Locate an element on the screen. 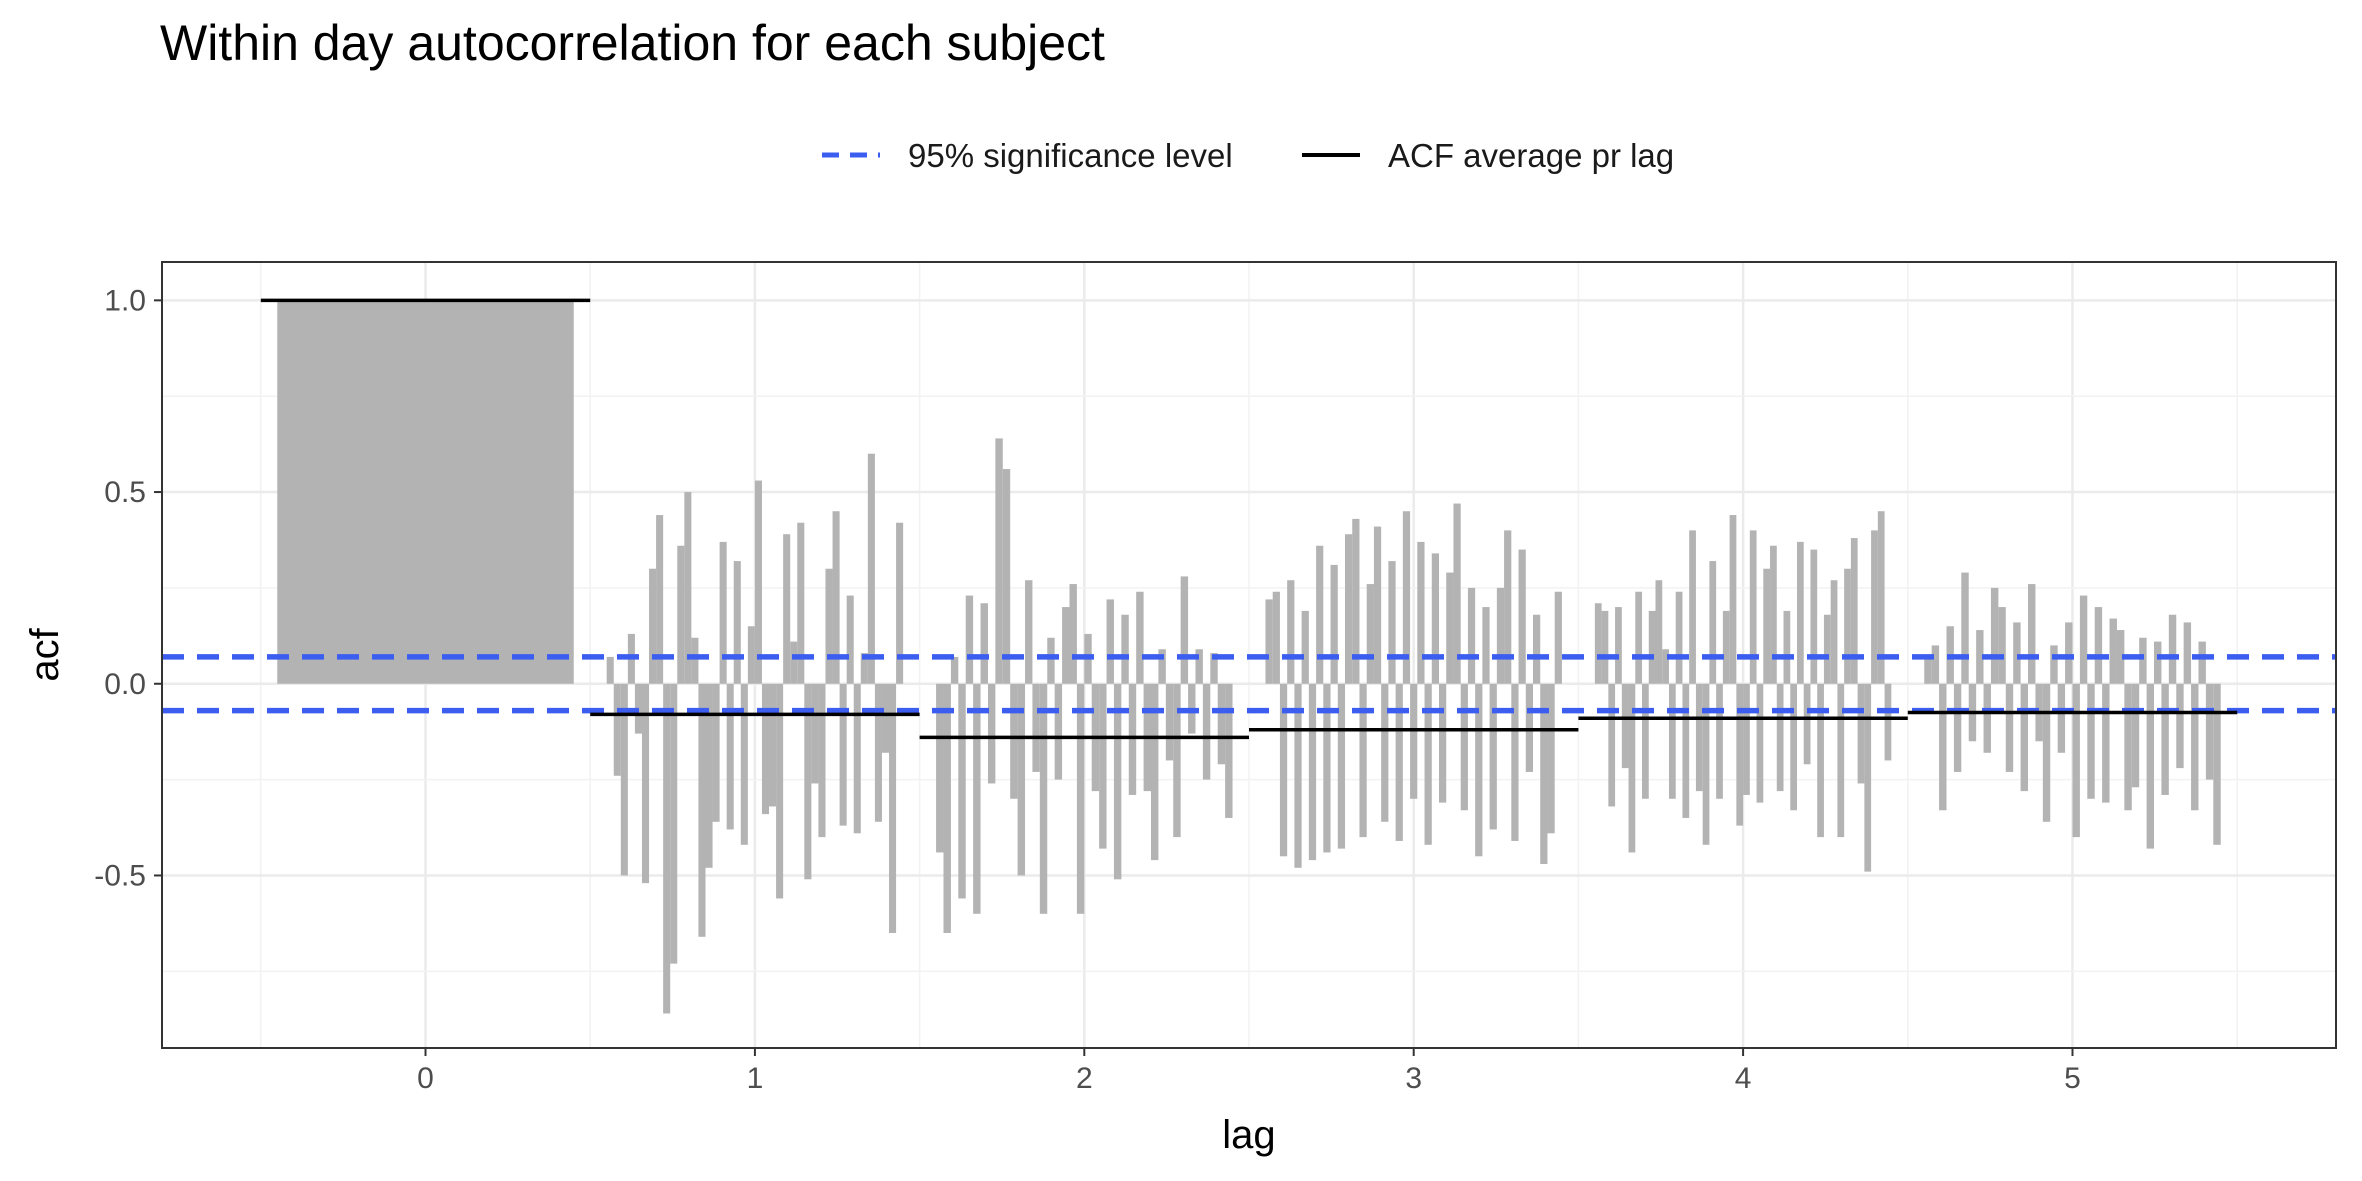  y-tick-label: 0.5 is located at coordinates (125, 492).